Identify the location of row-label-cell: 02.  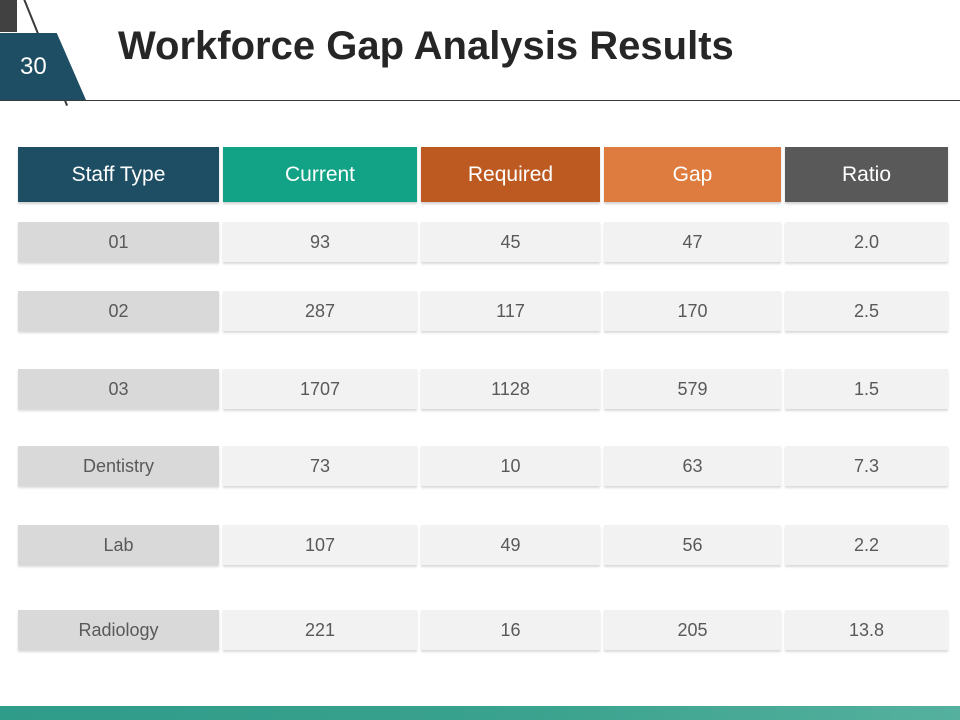
(118, 311).